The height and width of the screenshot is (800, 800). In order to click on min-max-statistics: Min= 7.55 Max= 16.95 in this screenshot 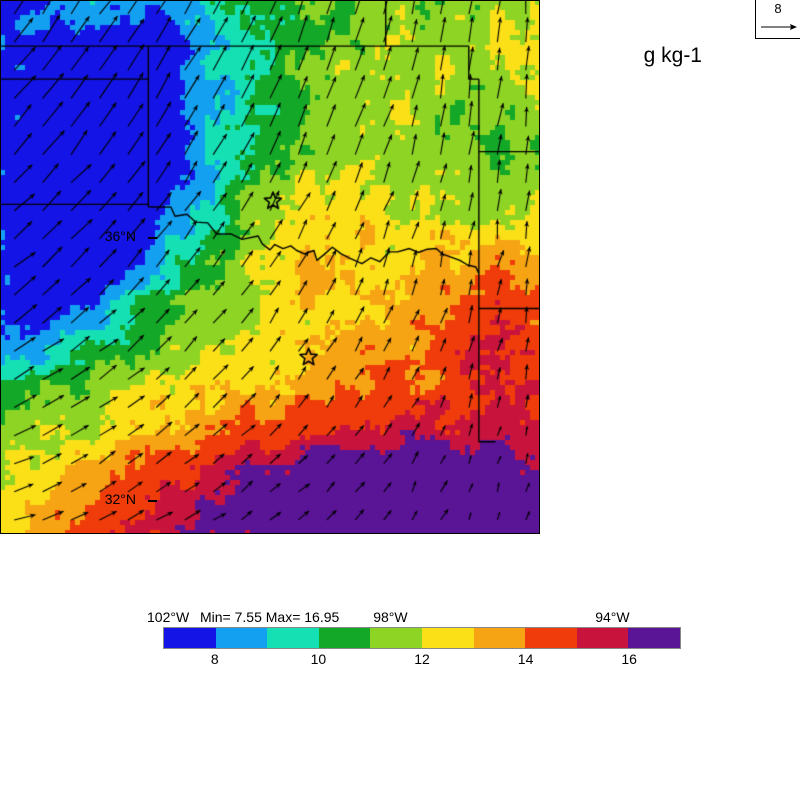, I will do `click(270, 617)`.